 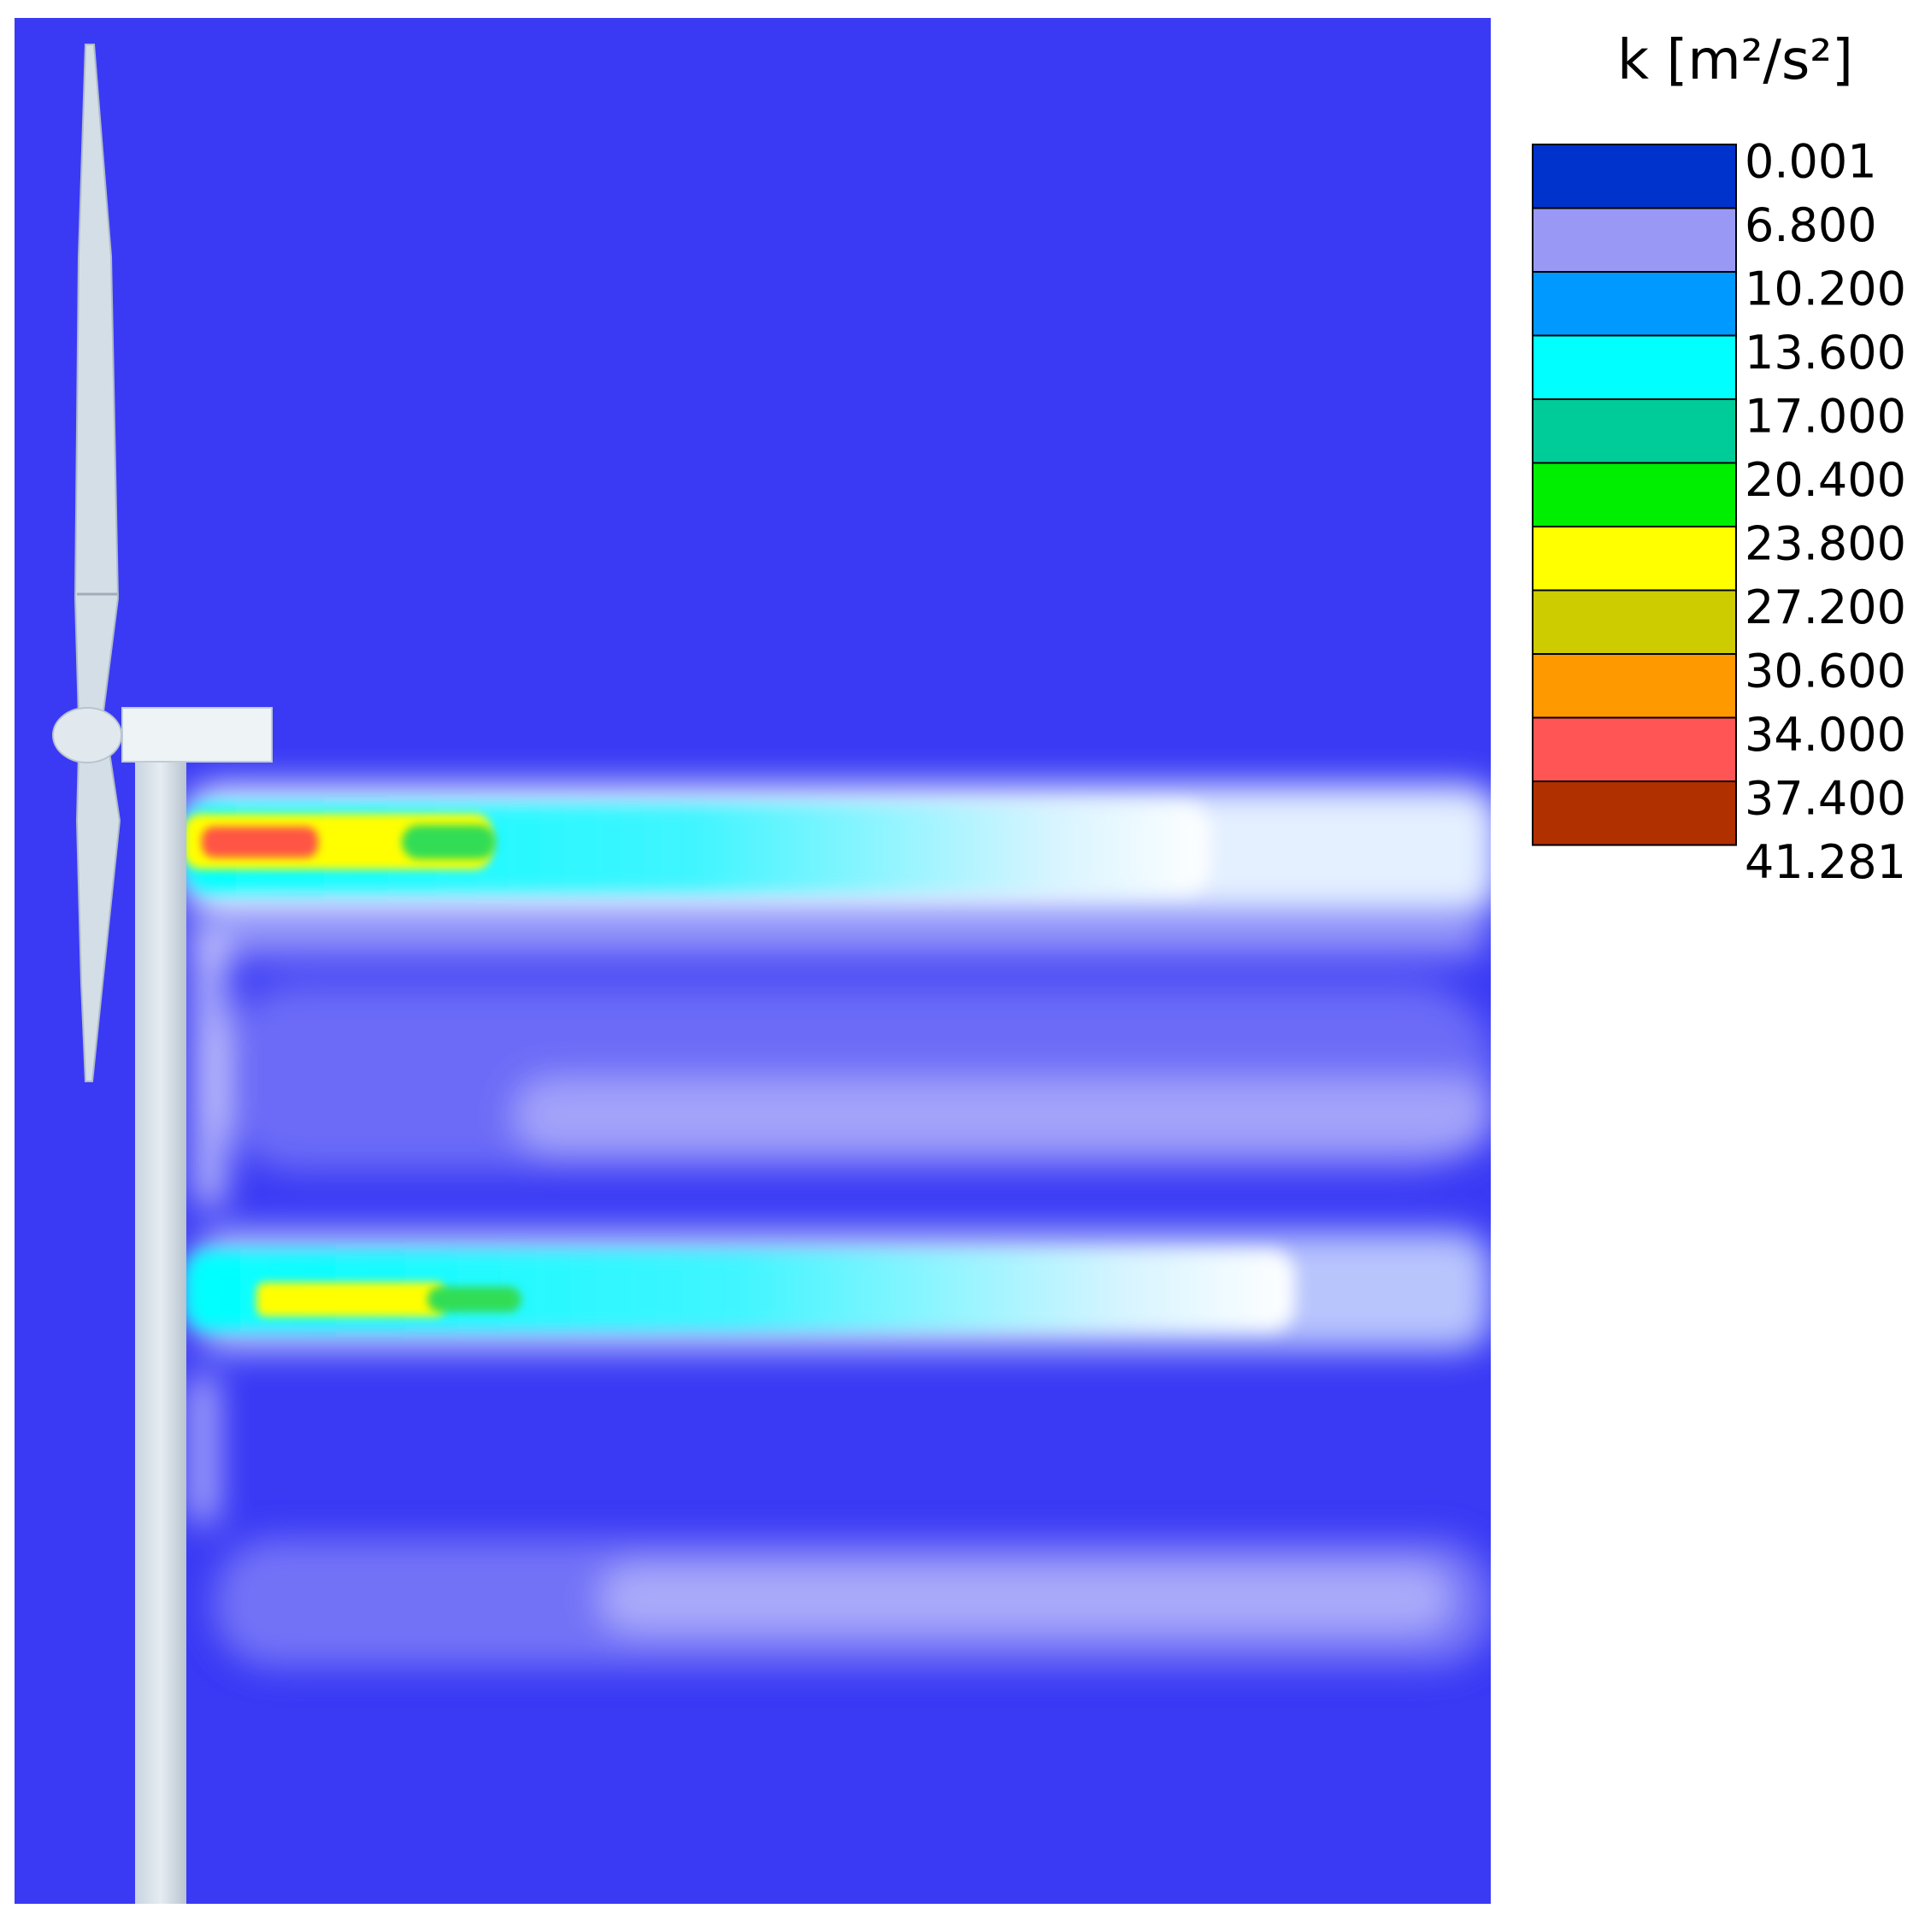 I want to click on legend-level-label: 34.000, so click(x=1825, y=735).